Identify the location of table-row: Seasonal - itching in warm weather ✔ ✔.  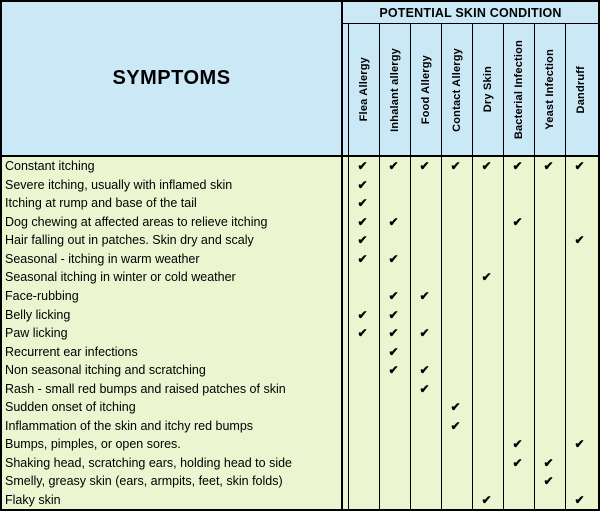
(300, 259).